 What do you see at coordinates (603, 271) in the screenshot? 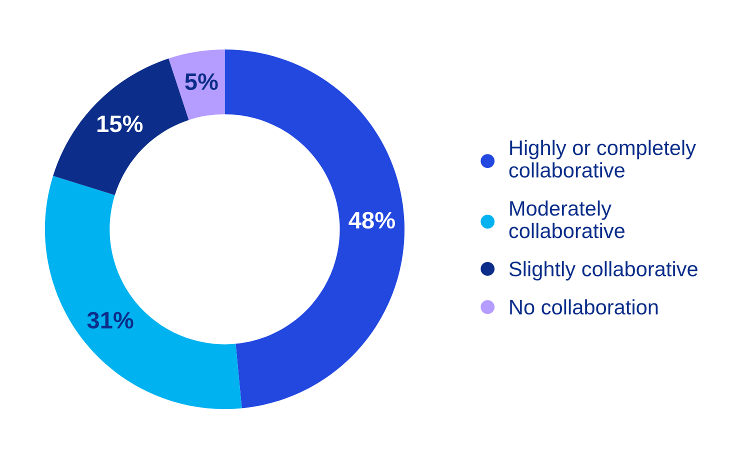
I see `legend-label: Slightly collaborative` at bounding box center [603, 271].